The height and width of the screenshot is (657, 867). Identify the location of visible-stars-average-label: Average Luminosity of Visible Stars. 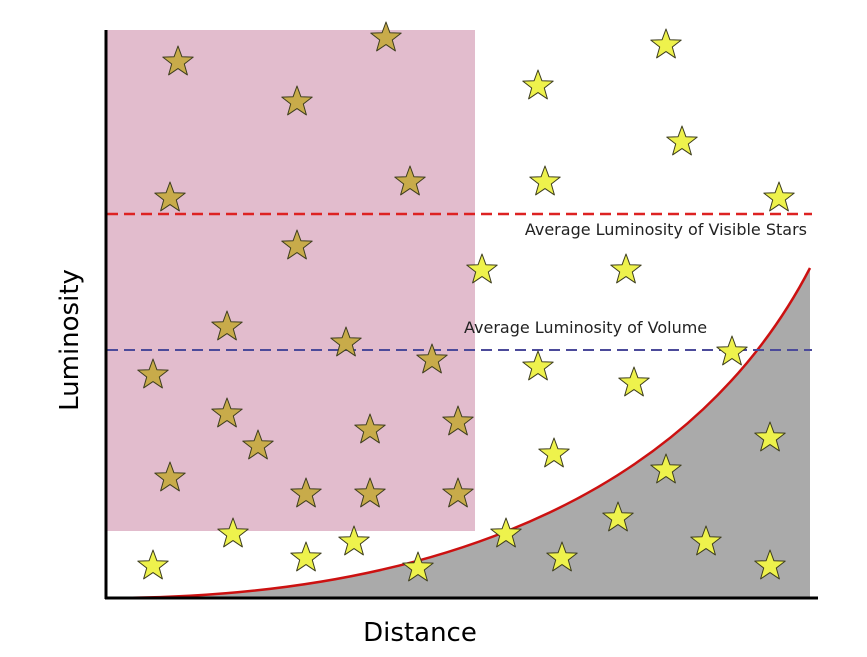
(666, 229).